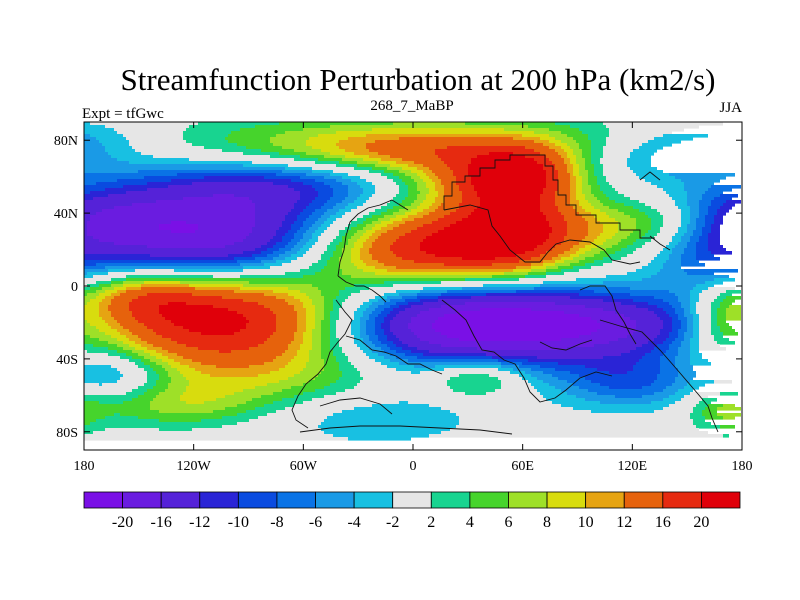  I want to click on experiment-label: Expt = tfGwc, so click(123, 114).